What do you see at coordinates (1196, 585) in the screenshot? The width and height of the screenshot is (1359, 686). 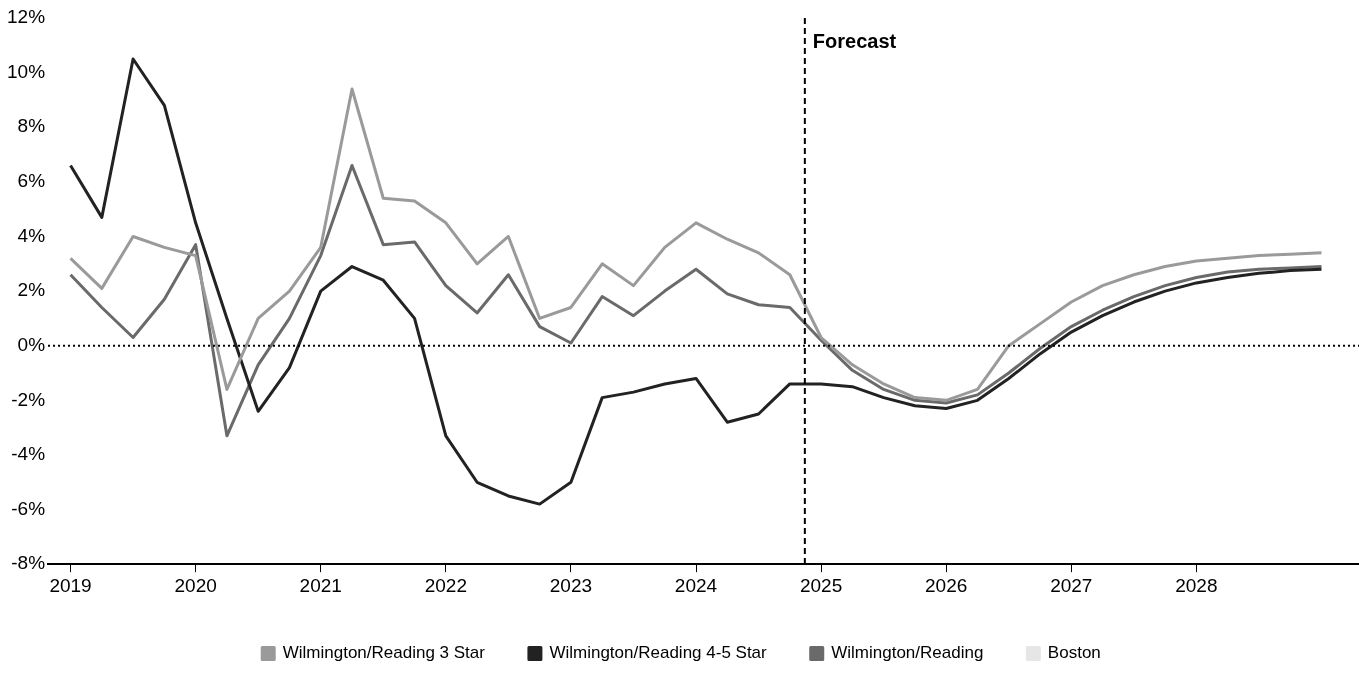 I see `x-tick-label: 2028` at bounding box center [1196, 585].